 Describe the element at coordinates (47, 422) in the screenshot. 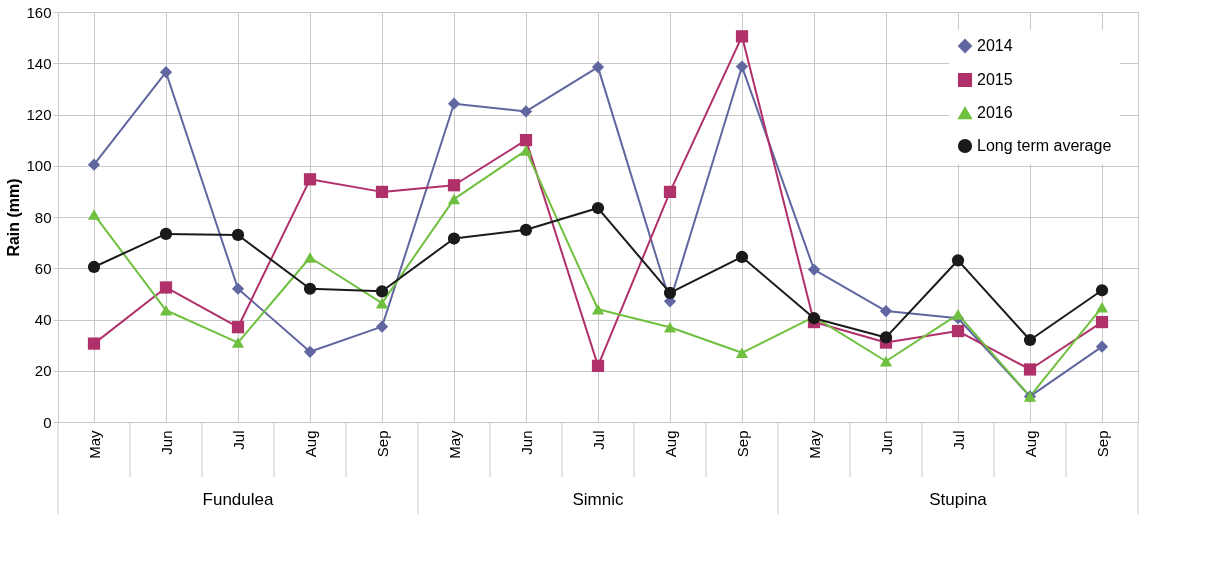

I see `y-tick-label: 0` at that location.